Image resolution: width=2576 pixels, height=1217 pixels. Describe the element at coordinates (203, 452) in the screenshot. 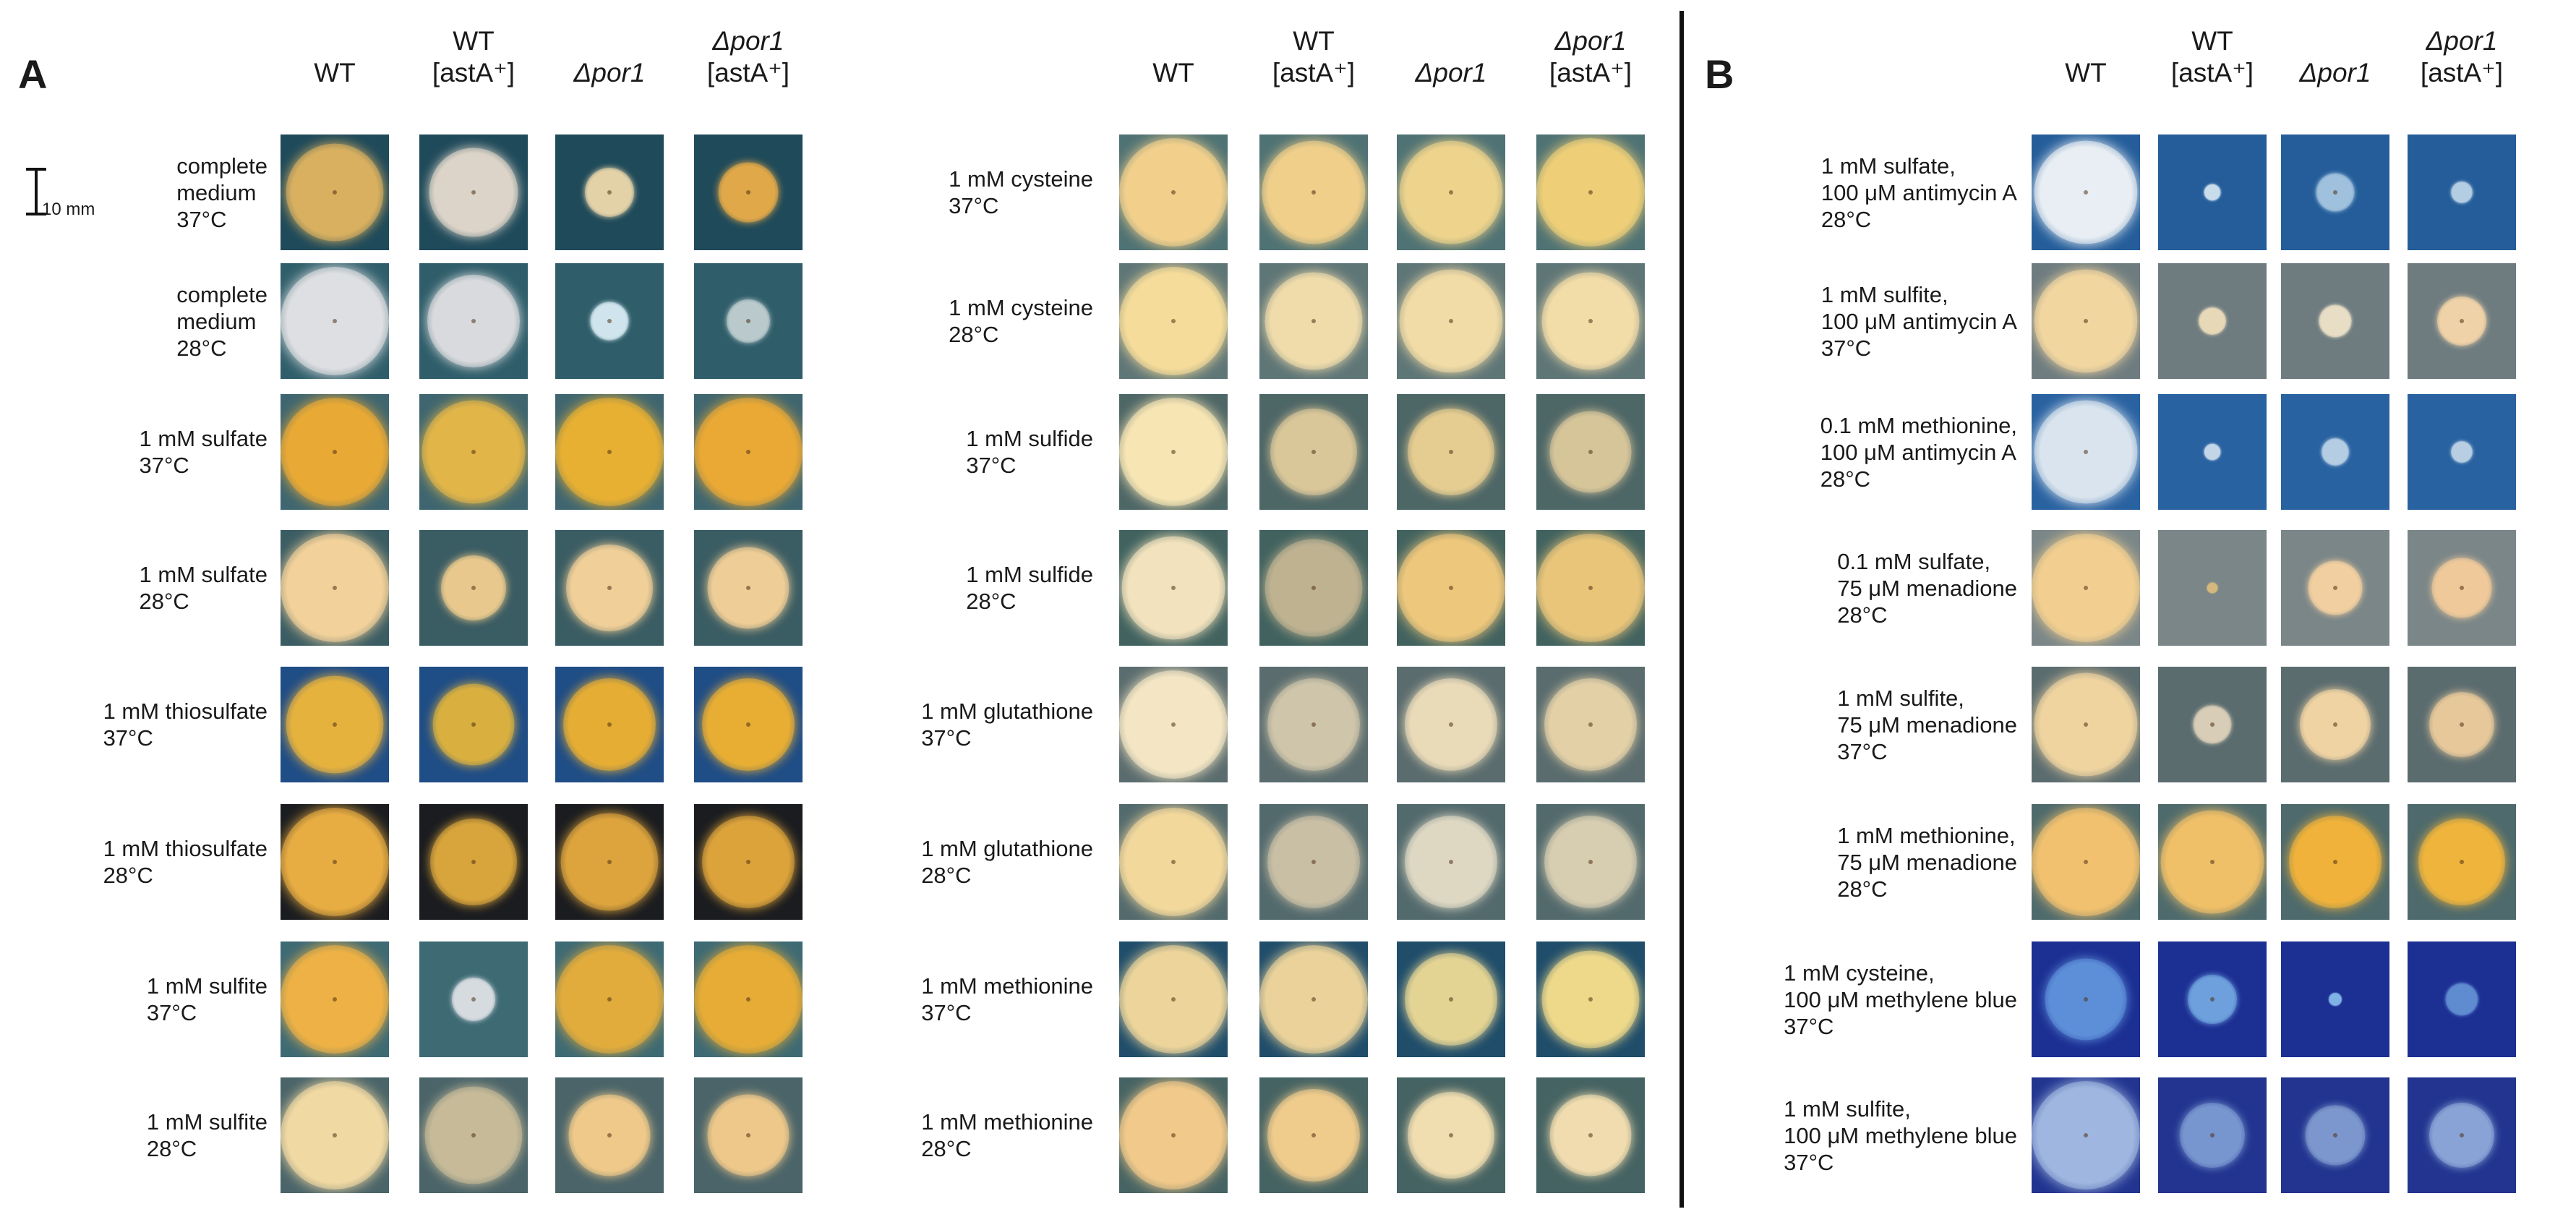

I see `condition-label: 1 mM sulfate 37°C` at that location.